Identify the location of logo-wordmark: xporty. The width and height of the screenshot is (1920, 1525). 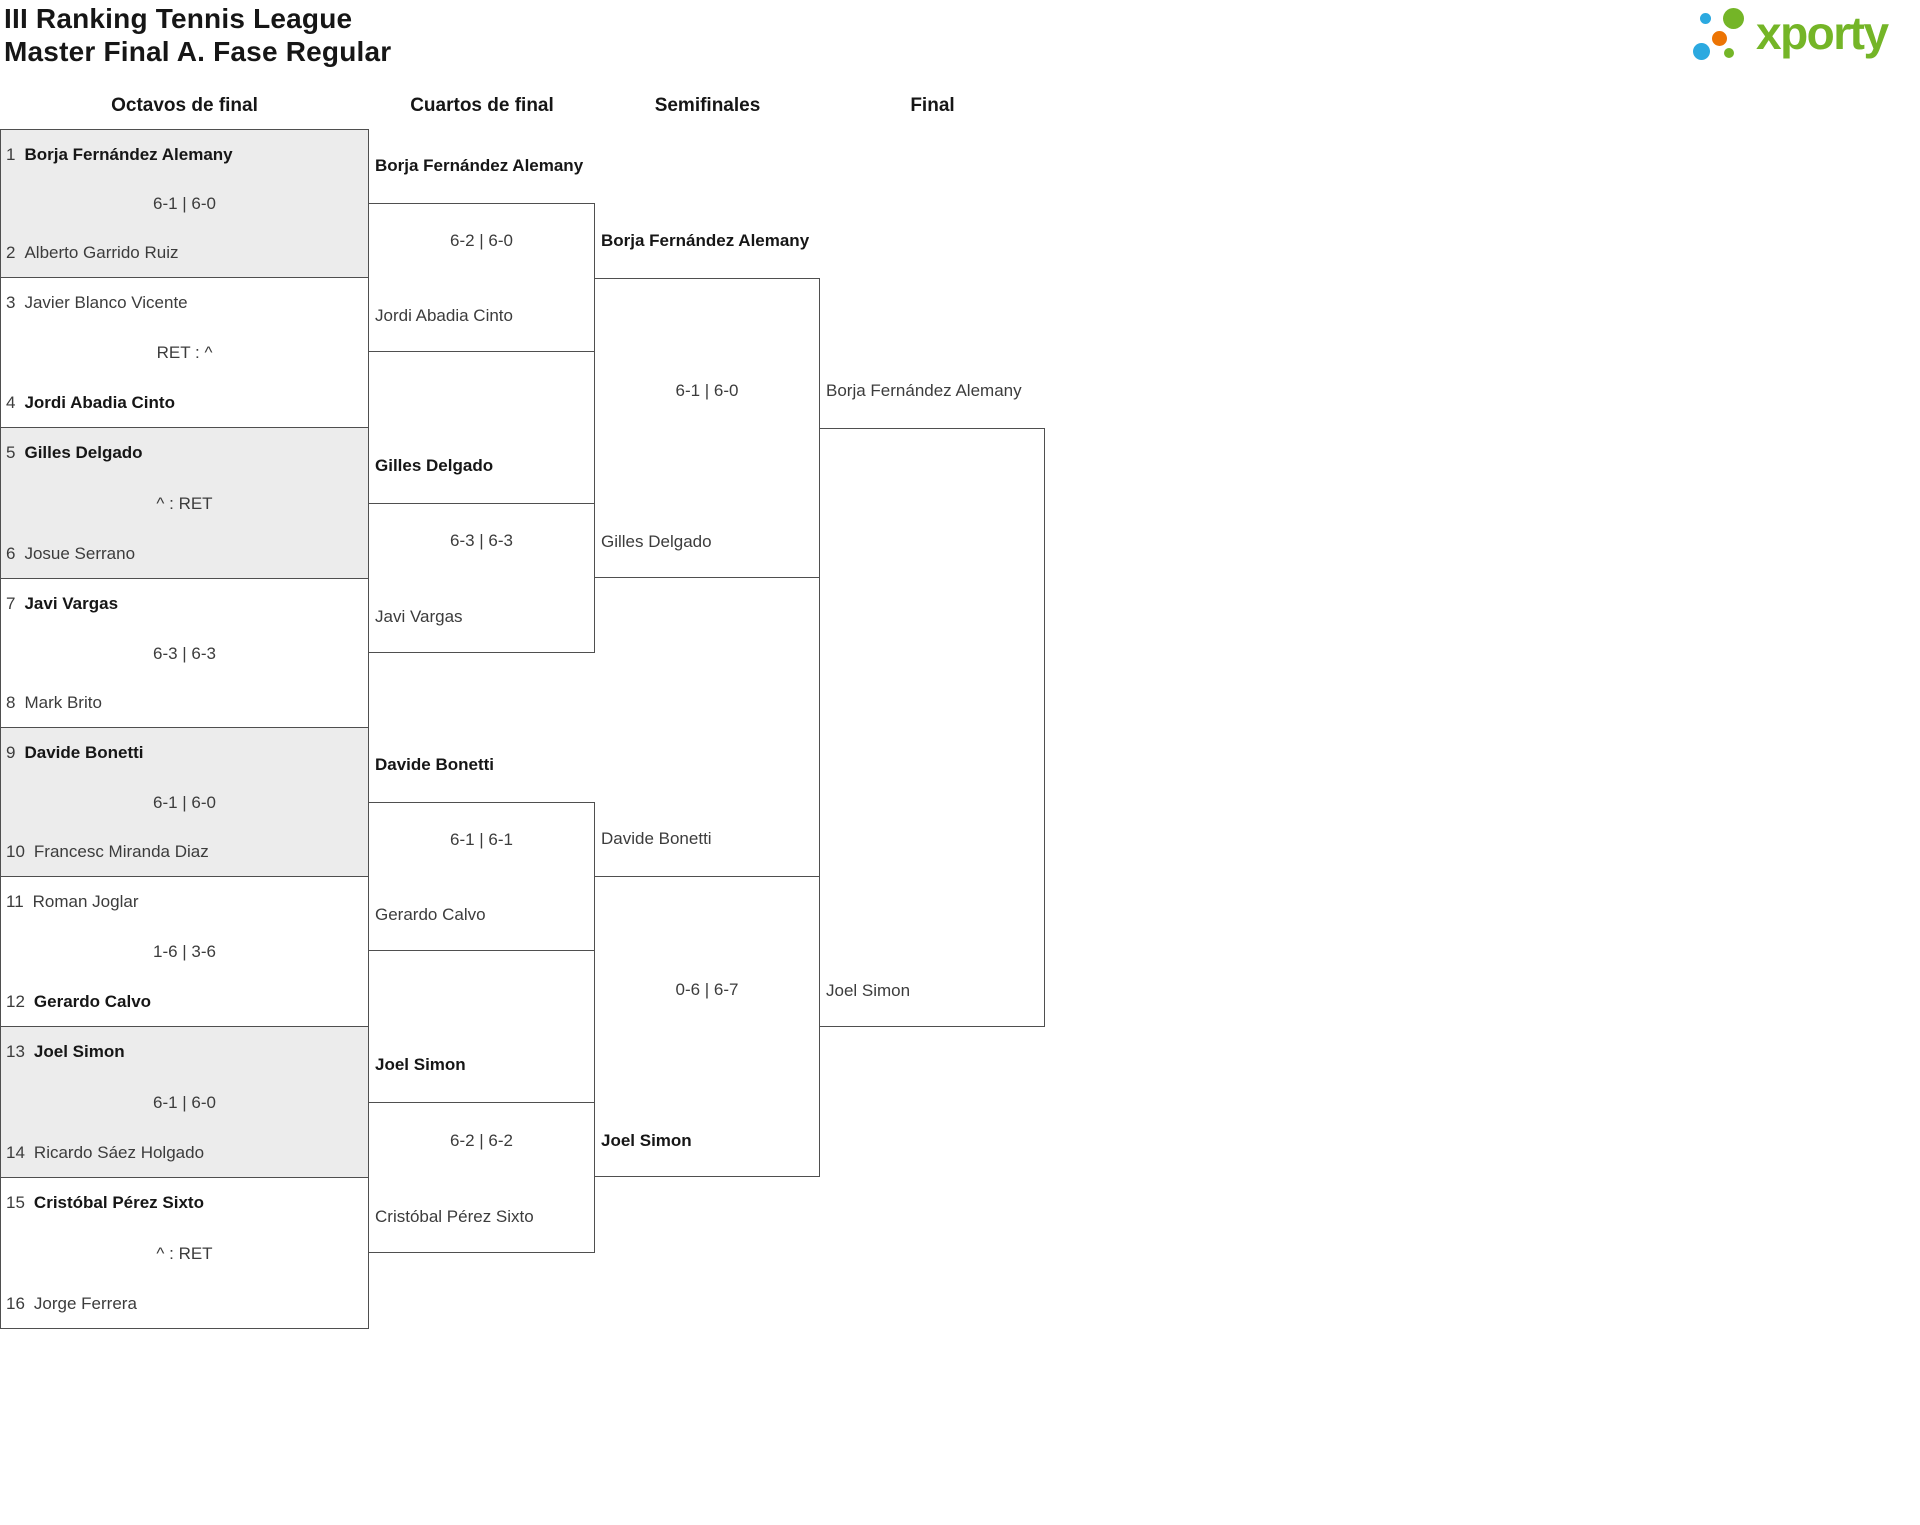
(1822, 33).